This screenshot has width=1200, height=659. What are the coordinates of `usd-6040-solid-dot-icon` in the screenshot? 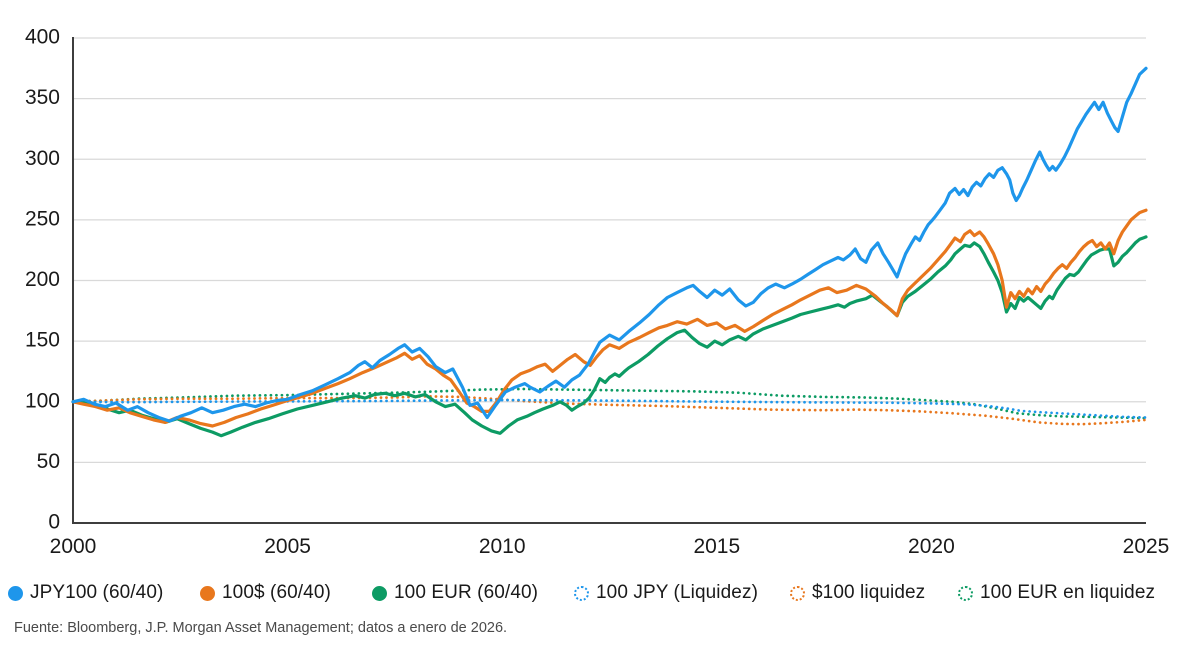 It's located at (207, 593).